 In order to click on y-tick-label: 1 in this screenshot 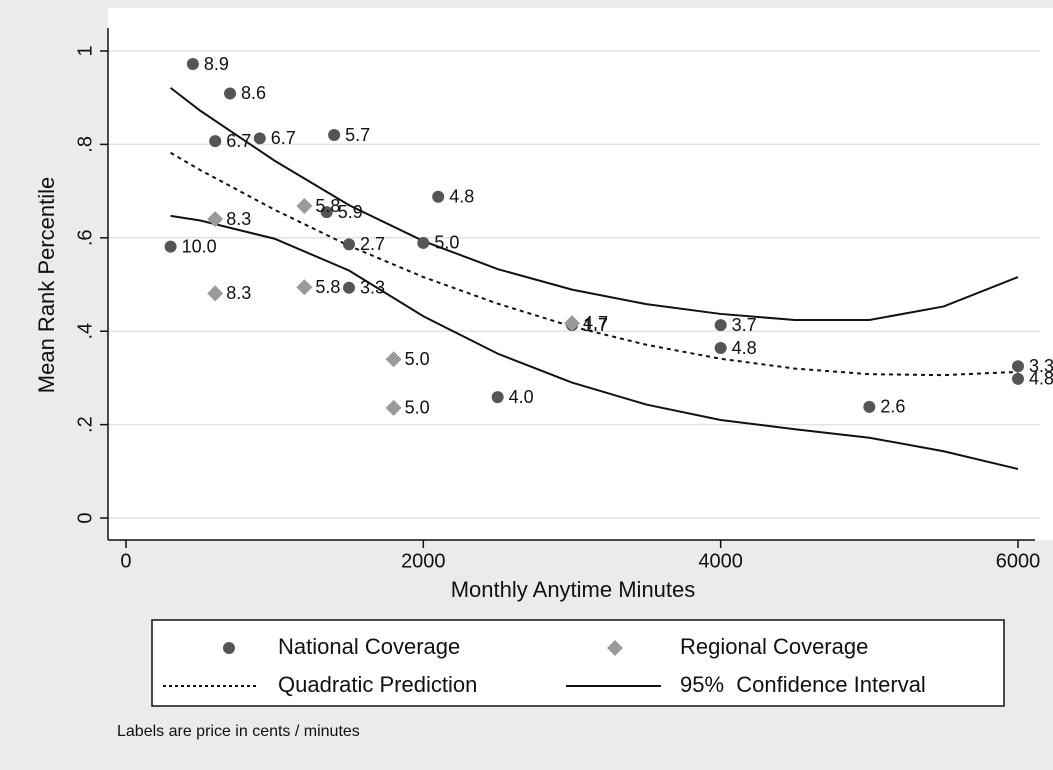, I will do `click(85, 50)`.